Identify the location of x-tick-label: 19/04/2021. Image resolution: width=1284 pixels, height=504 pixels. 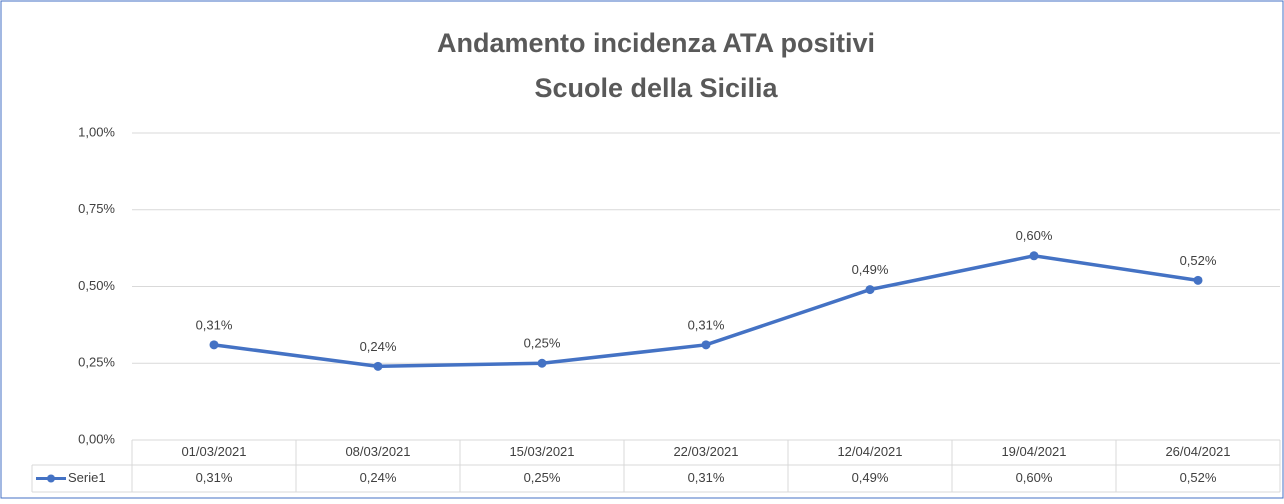
(1033, 451).